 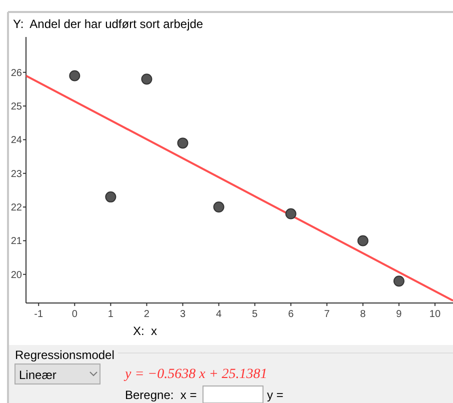 I want to click on text: Lineær, so click(x=37, y=375).